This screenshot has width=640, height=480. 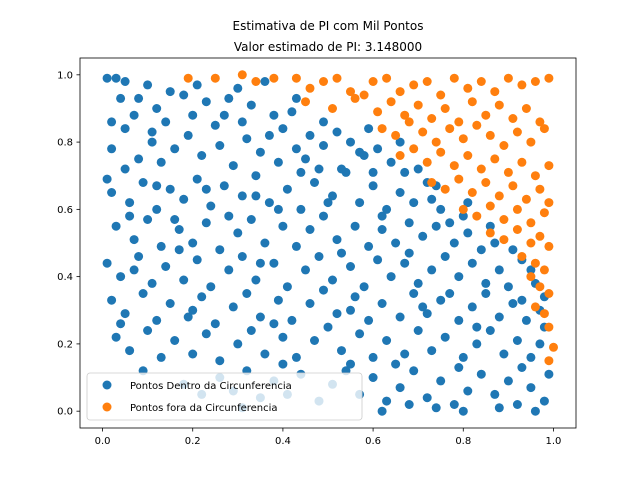 What do you see at coordinates (65, 75) in the screenshot?
I see `y-tick-label: 1.0` at bounding box center [65, 75].